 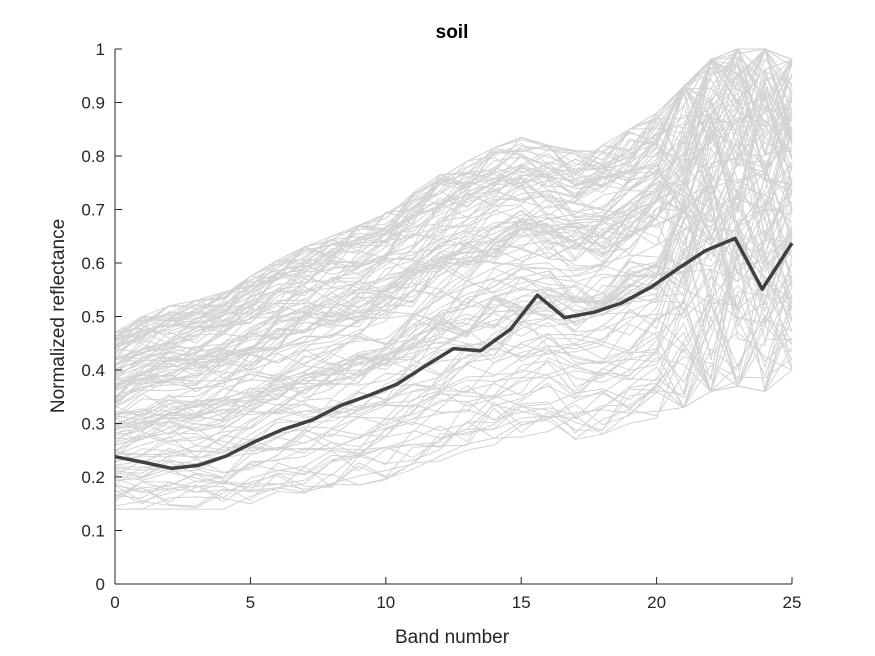 What do you see at coordinates (93, 424) in the screenshot?
I see `y-tick-label: 0.3` at bounding box center [93, 424].